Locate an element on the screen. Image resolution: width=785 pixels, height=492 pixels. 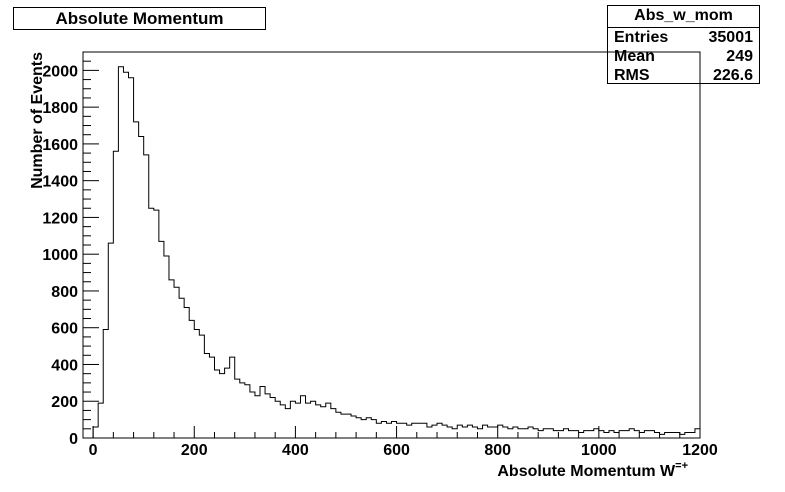
y-tick-label: 400 is located at coordinates (64, 365).